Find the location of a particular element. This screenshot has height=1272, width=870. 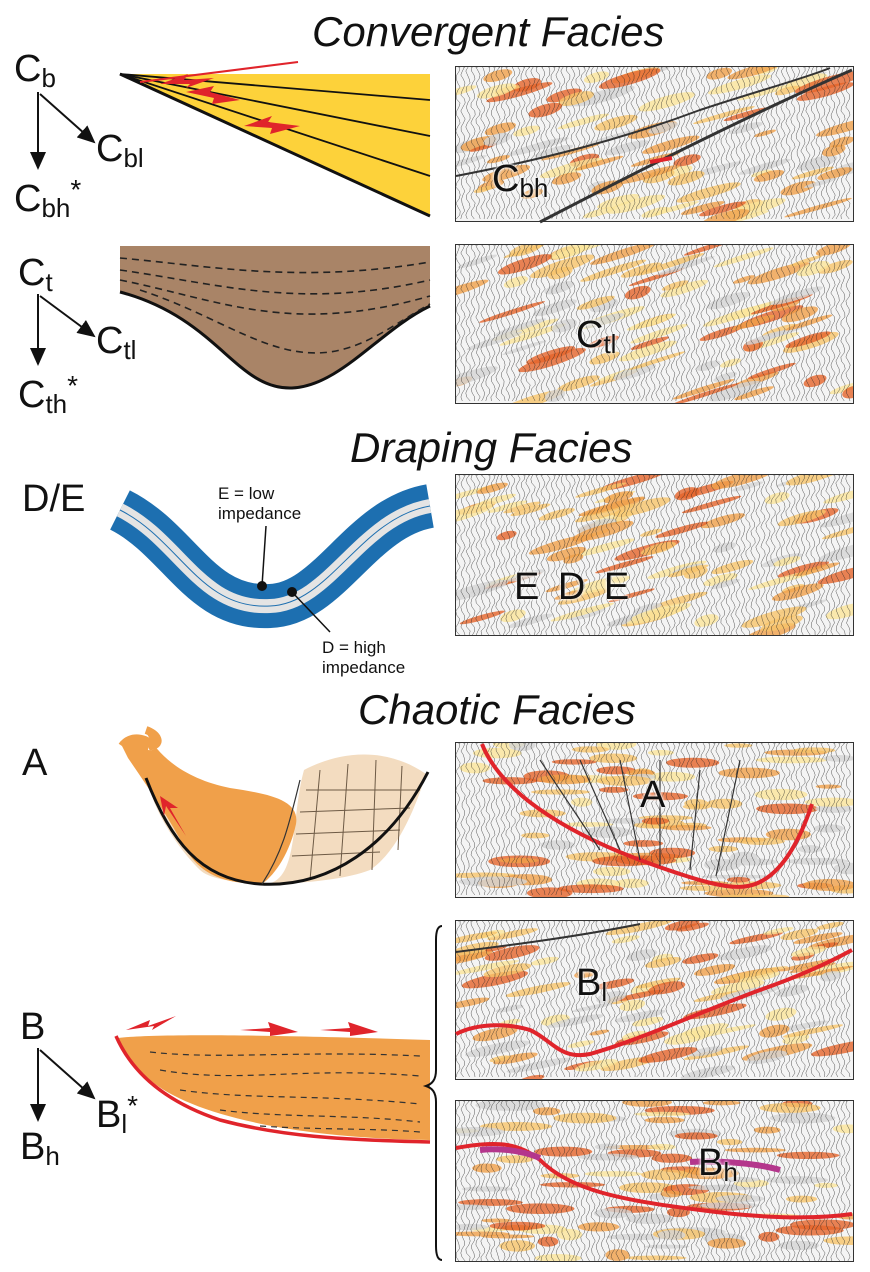

seismic-panel-cbh is located at coordinates (654, 144).